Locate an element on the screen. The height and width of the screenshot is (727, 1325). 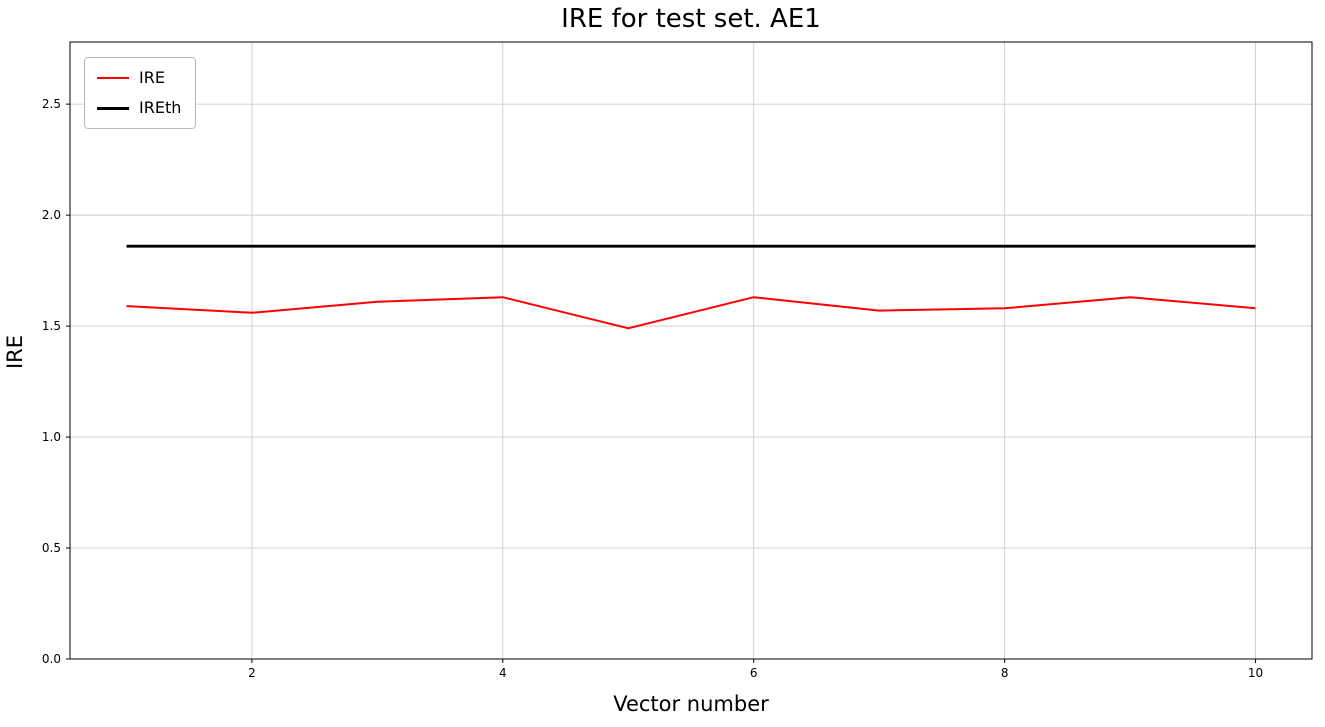
legend-item-ire: IRE is located at coordinates (139, 78).